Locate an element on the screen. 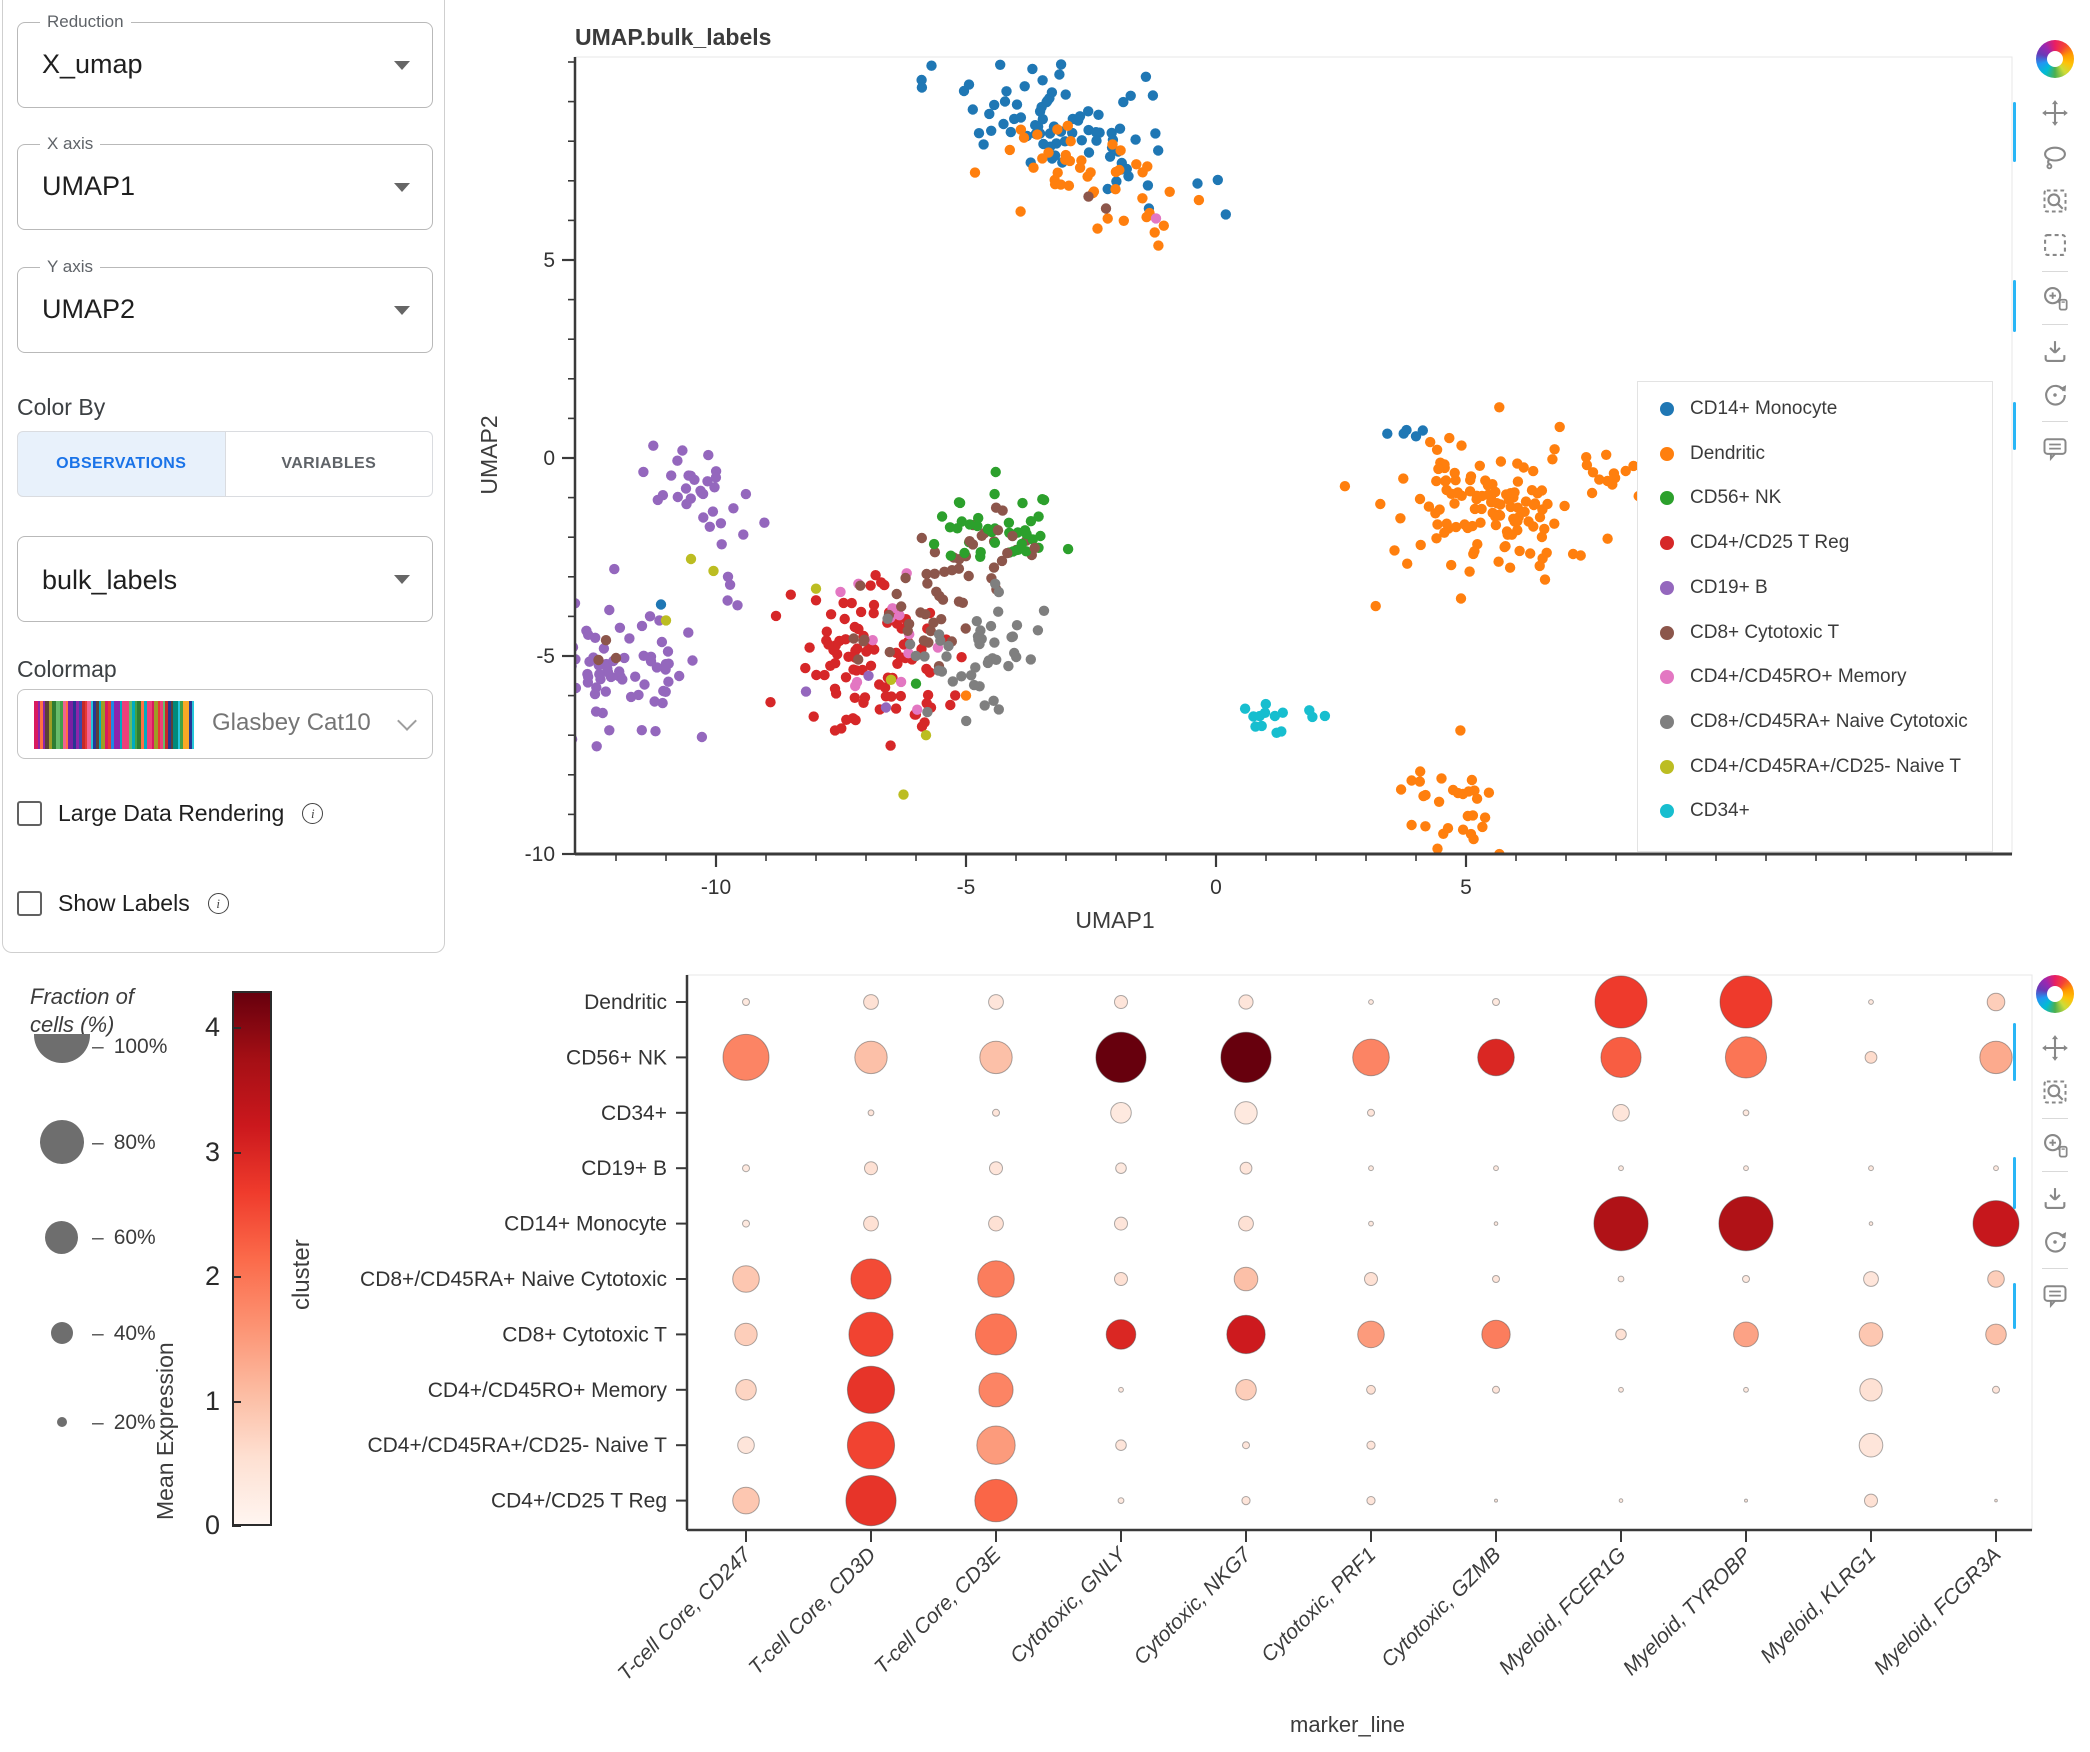 The height and width of the screenshot is (1752, 2090). legend-item: CD34+ is located at coordinates (1815, 811).